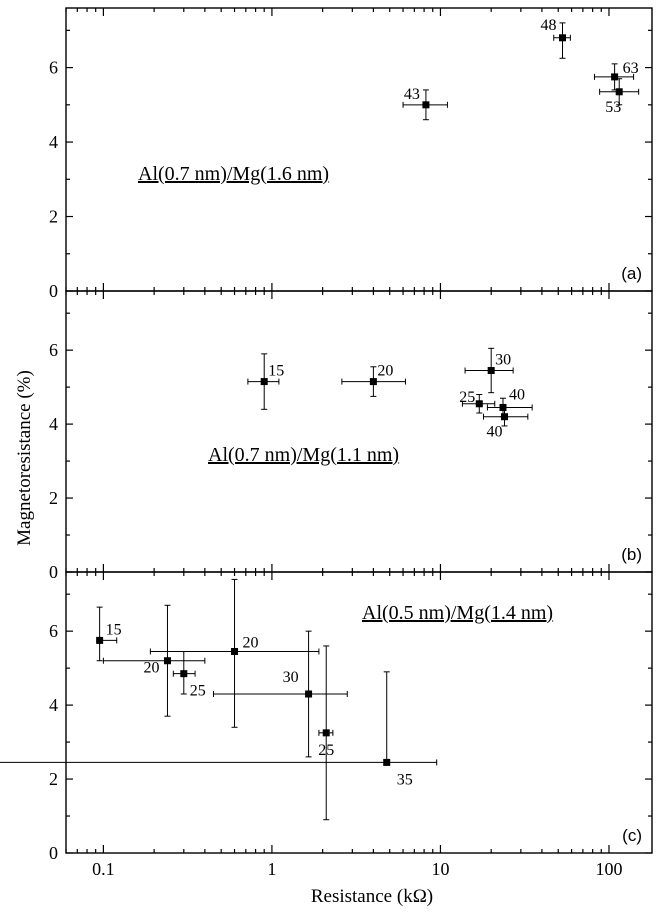  Describe the element at coordinates (632, 835) in the screenshot. I see `panel-label: (c)` at that location.